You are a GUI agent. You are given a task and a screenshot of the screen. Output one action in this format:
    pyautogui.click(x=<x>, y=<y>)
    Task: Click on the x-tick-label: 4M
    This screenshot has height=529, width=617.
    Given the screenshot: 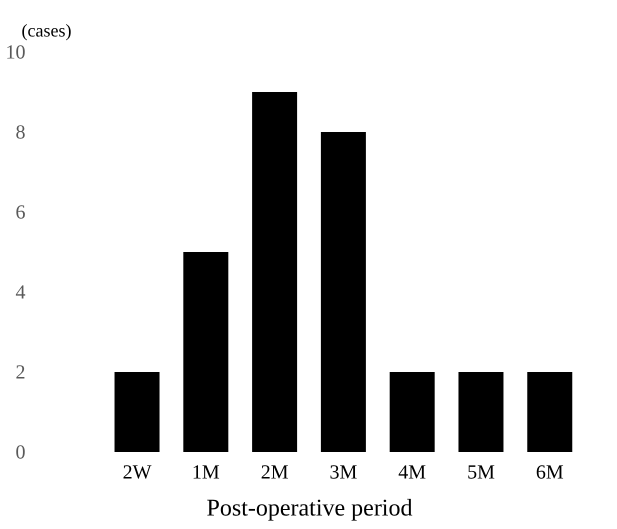 What is the action you would take?
    pyautogui.click(x=412, y=473)
    